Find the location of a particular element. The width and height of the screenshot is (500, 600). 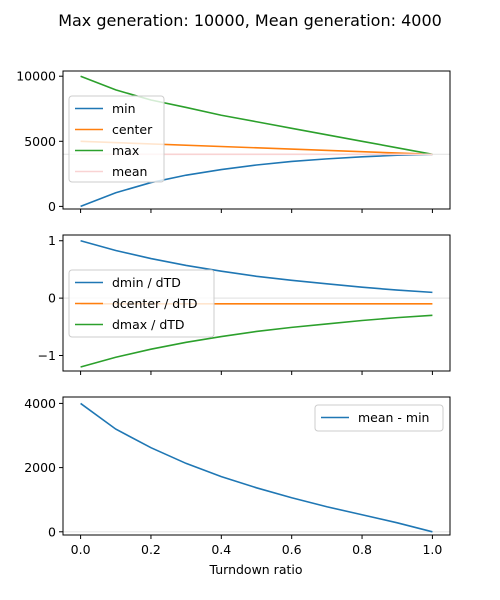

series-line-min is located at coordinates (256, 180).